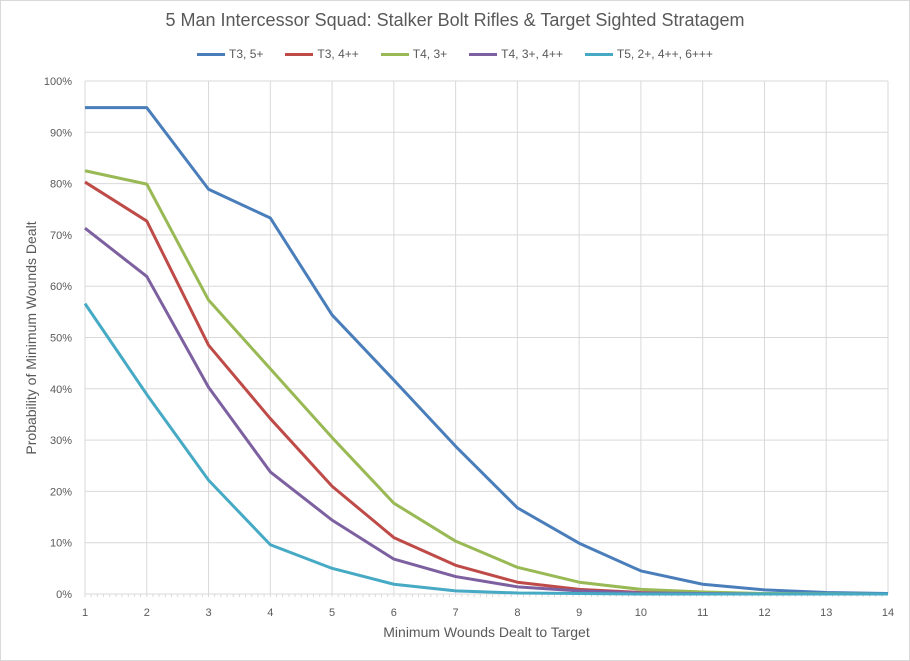 The image size is (910, 661). I want to click on y-tick-label: 90%, so click(61, 133).